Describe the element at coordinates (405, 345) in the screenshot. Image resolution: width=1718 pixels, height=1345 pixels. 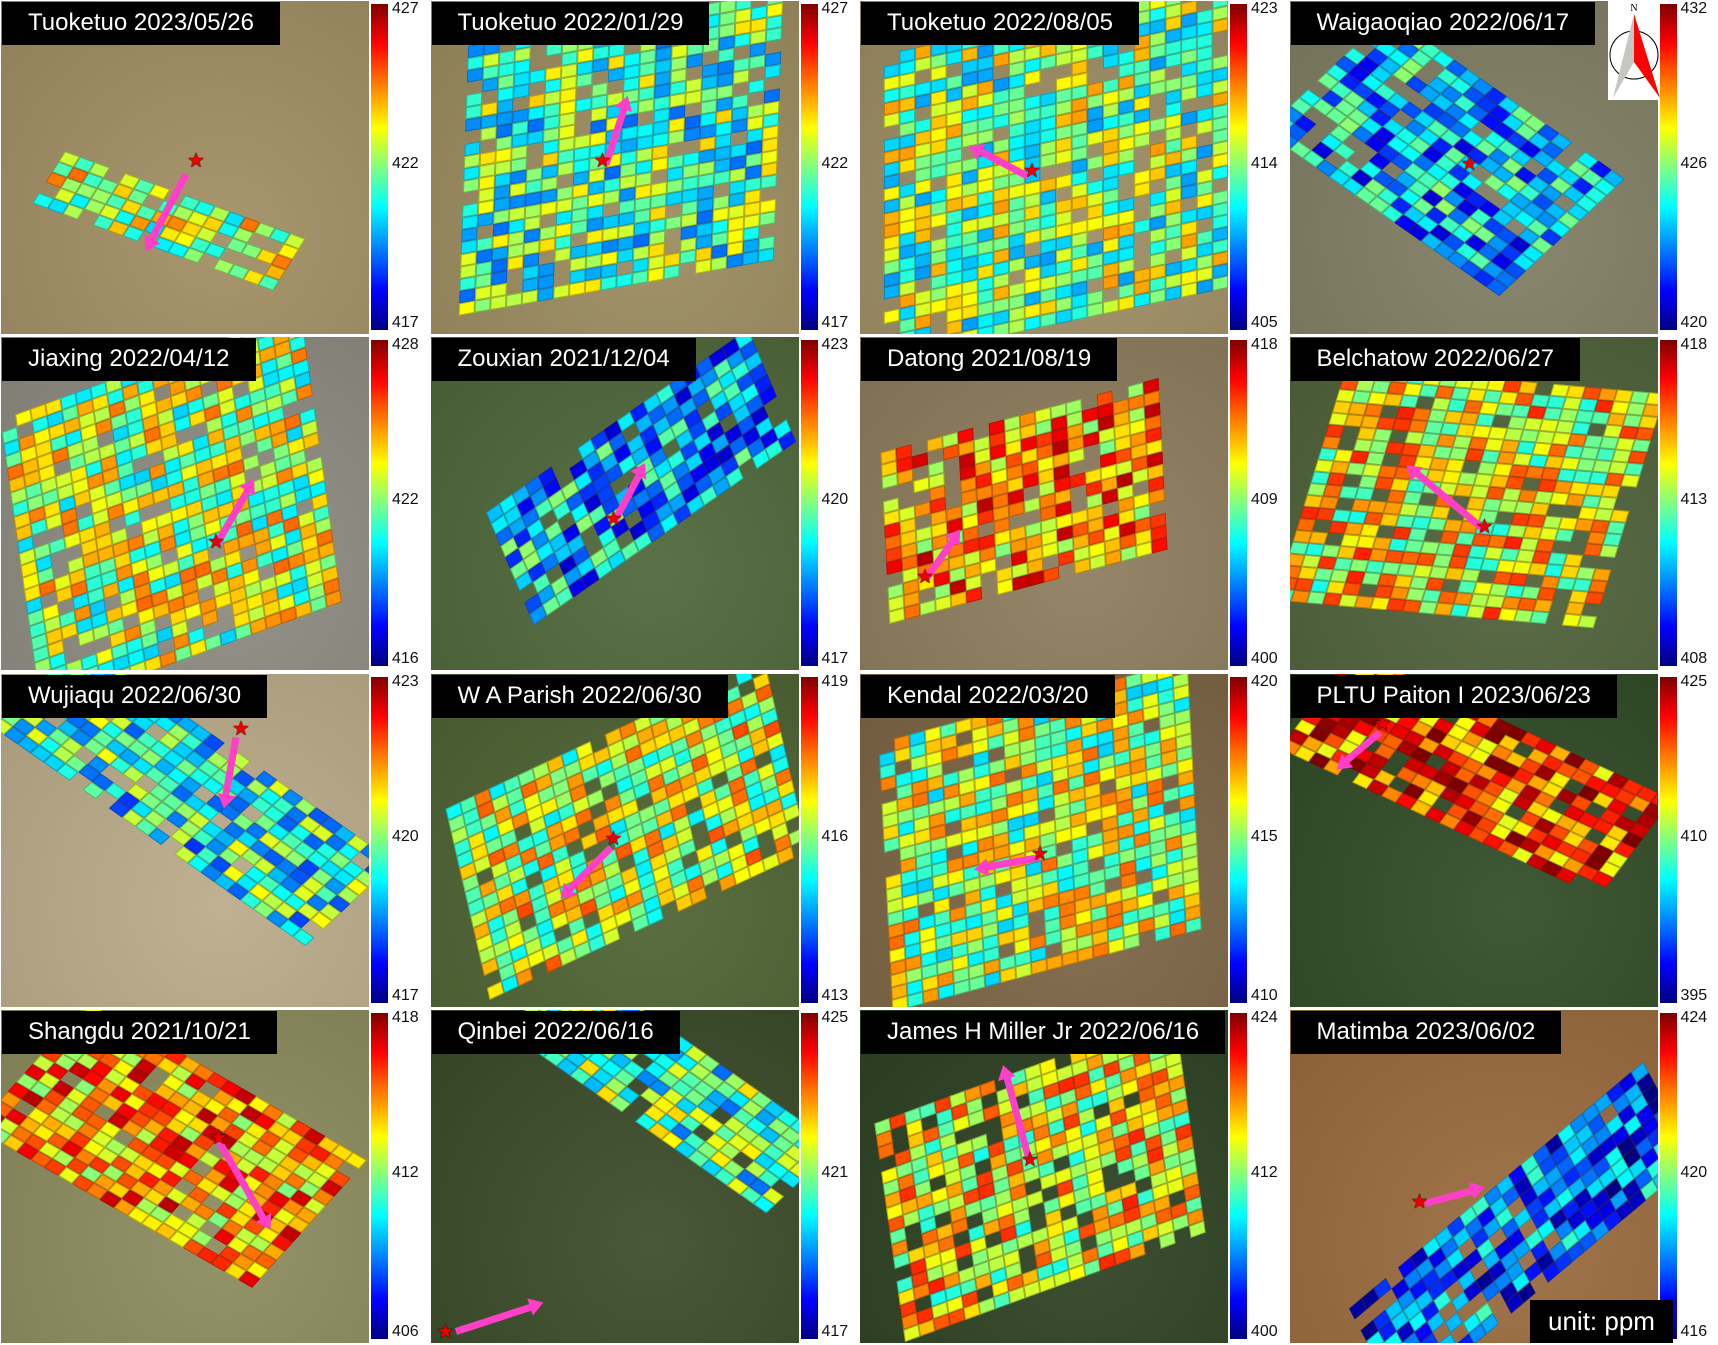
I see `colorbar-tick-max: 428` at that location.